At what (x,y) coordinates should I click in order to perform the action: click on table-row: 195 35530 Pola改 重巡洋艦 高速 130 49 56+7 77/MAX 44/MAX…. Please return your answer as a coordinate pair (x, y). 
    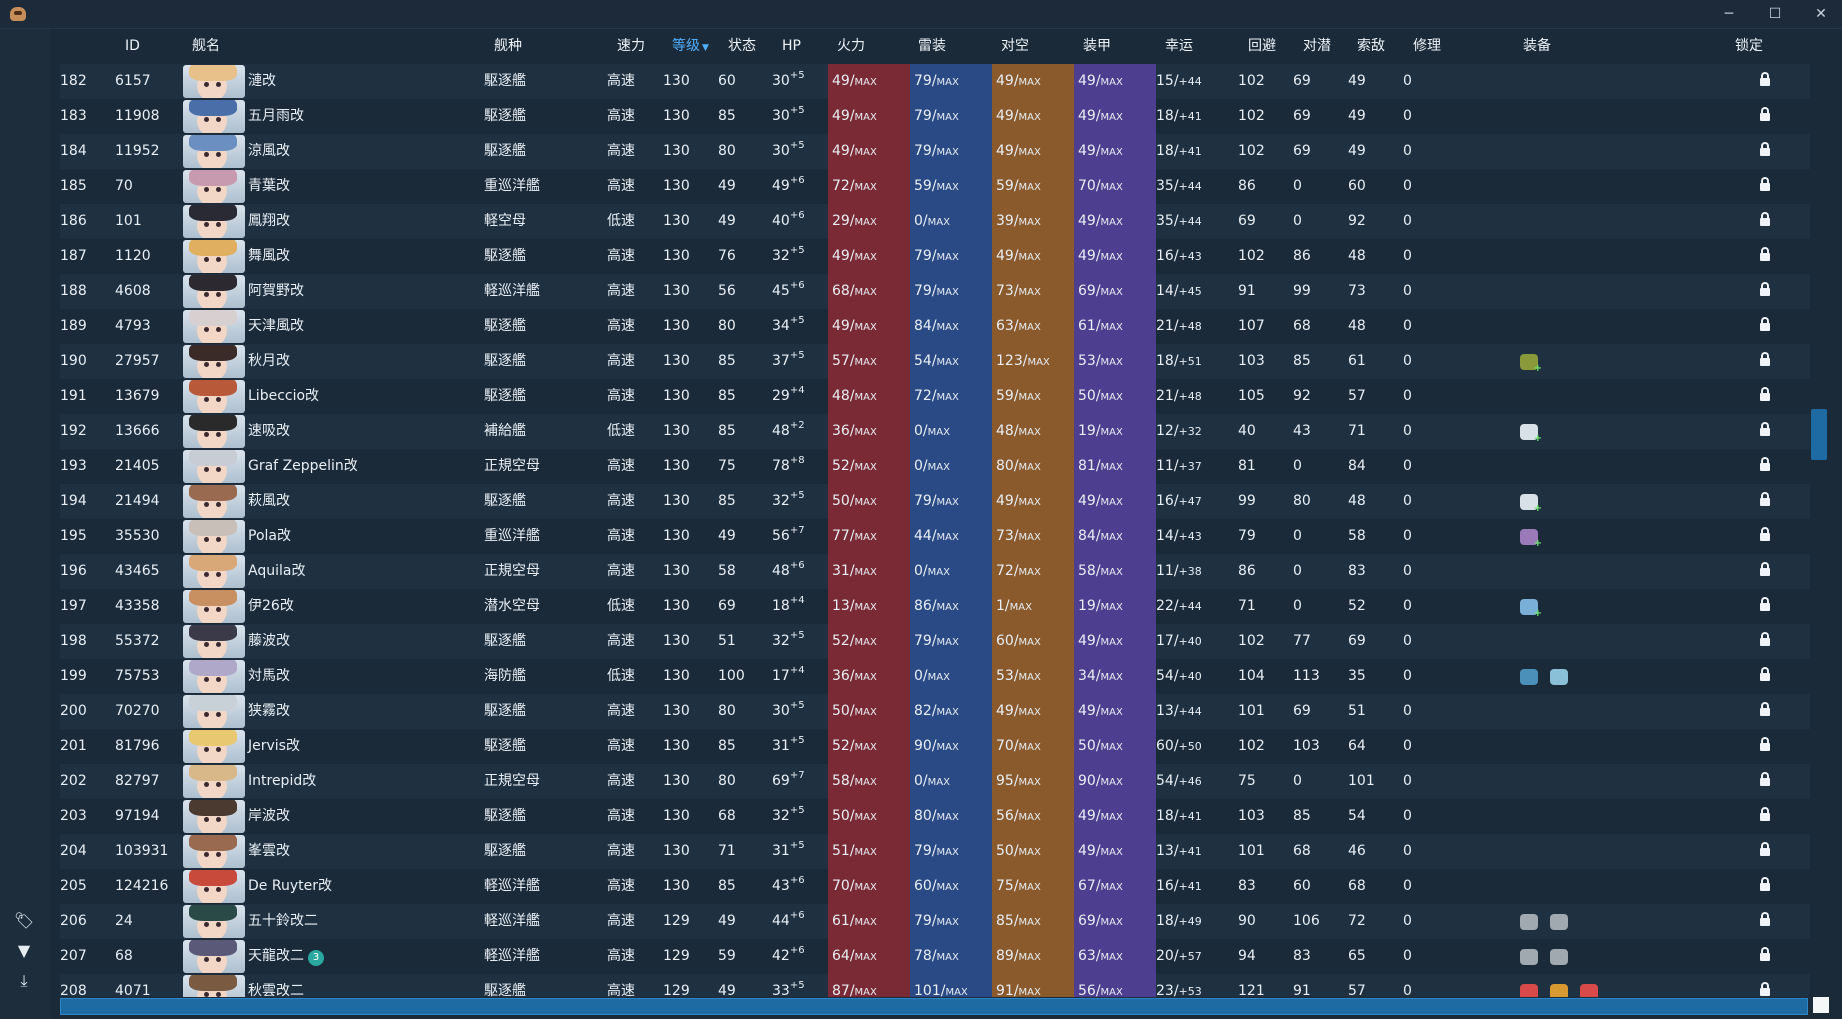
    Looking at the image, I should click on (935, 536).